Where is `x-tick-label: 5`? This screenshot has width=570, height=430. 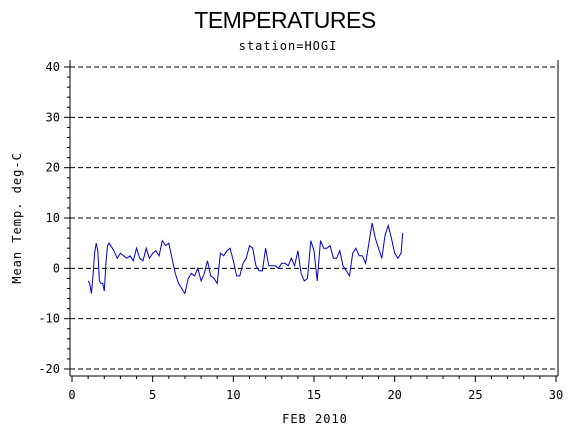 x-tick-label: 5 is located at coordinates (152, 395).